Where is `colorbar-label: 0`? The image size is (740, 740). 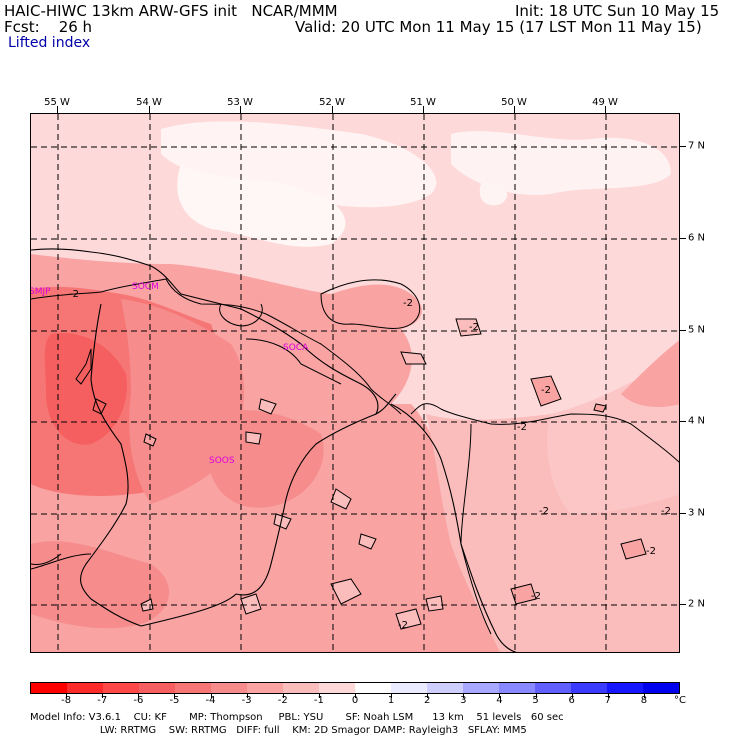
colorbar-label: 0 is located at coordinates (355, 700).